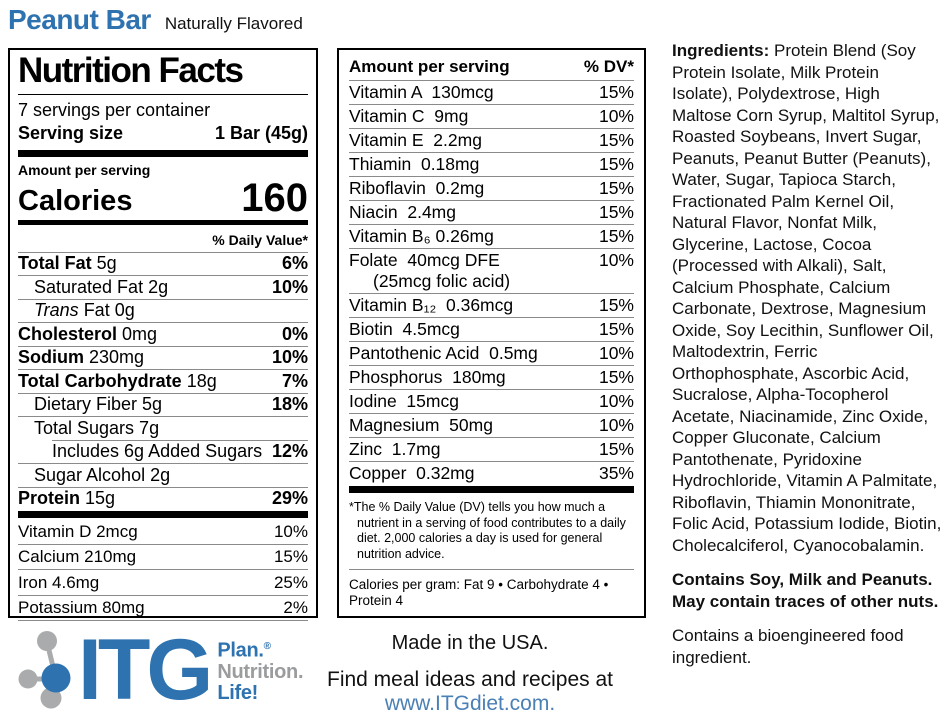 This screenshot has width=946, height=719. I want to click on nutrient-row: Saturated Fat 2g 10%, so click(163, 287).